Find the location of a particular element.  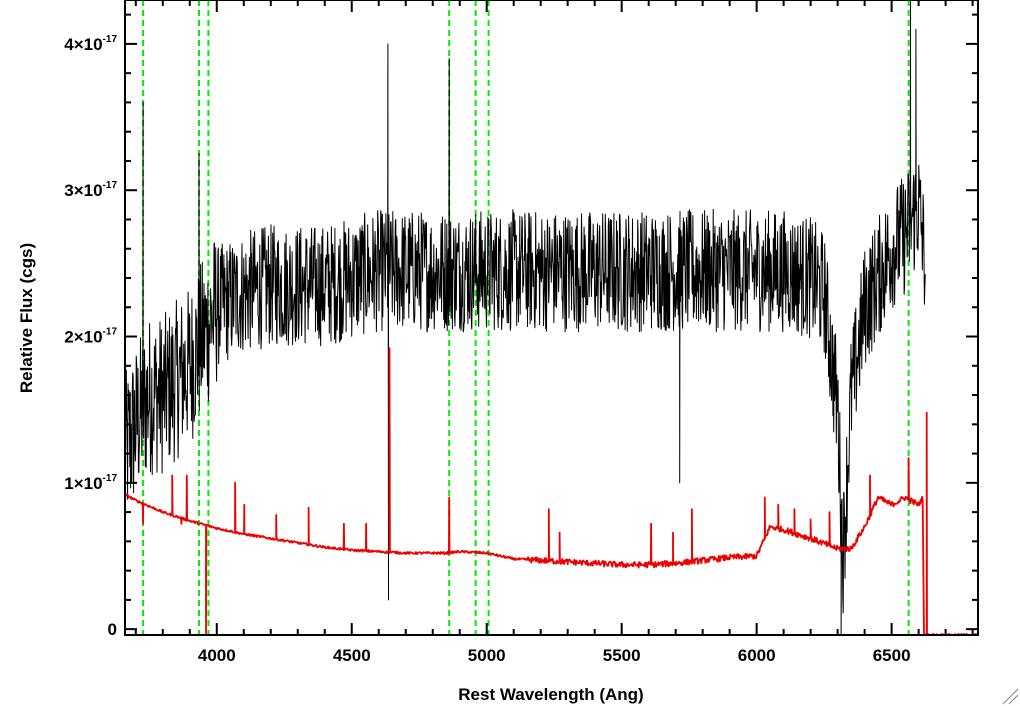

x-tick-label: 5000 is located at coordinates (487, 655).